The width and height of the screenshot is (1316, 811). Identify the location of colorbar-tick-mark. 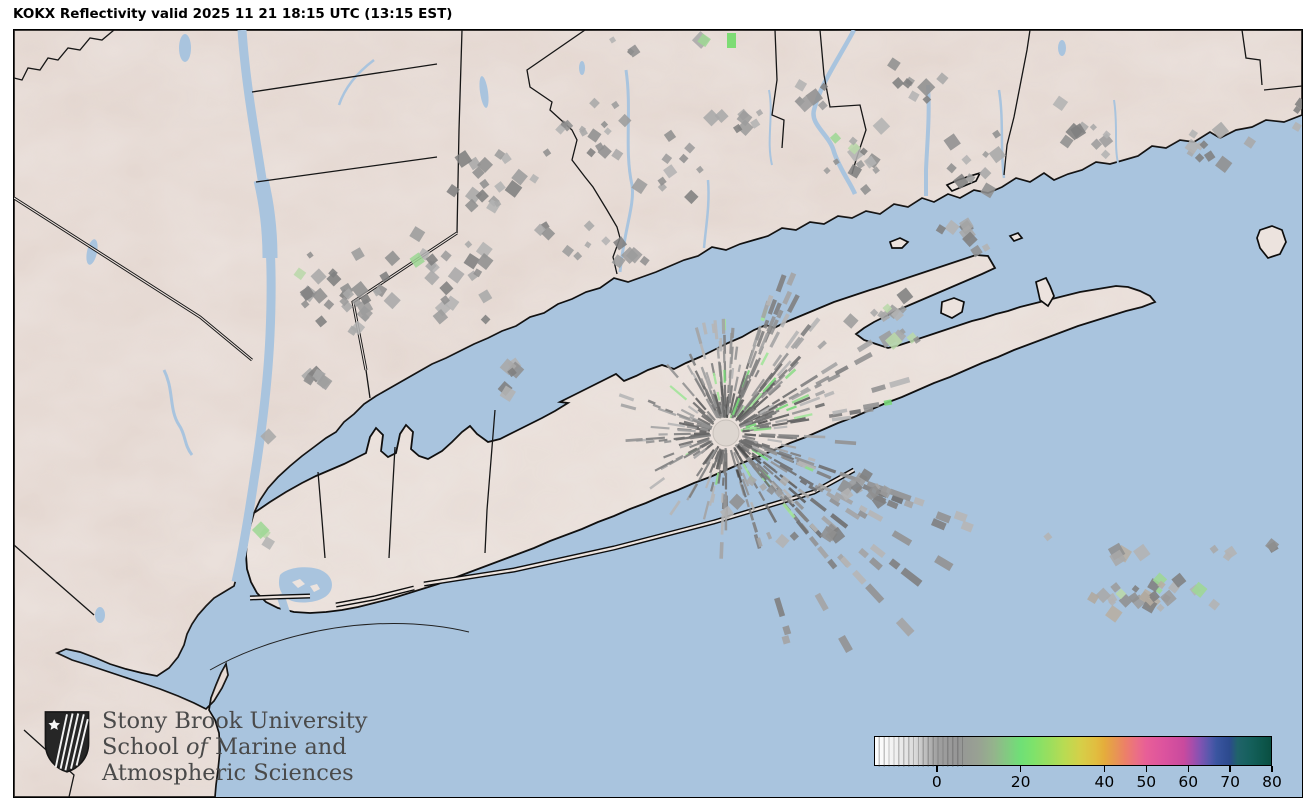
(1188, 769).